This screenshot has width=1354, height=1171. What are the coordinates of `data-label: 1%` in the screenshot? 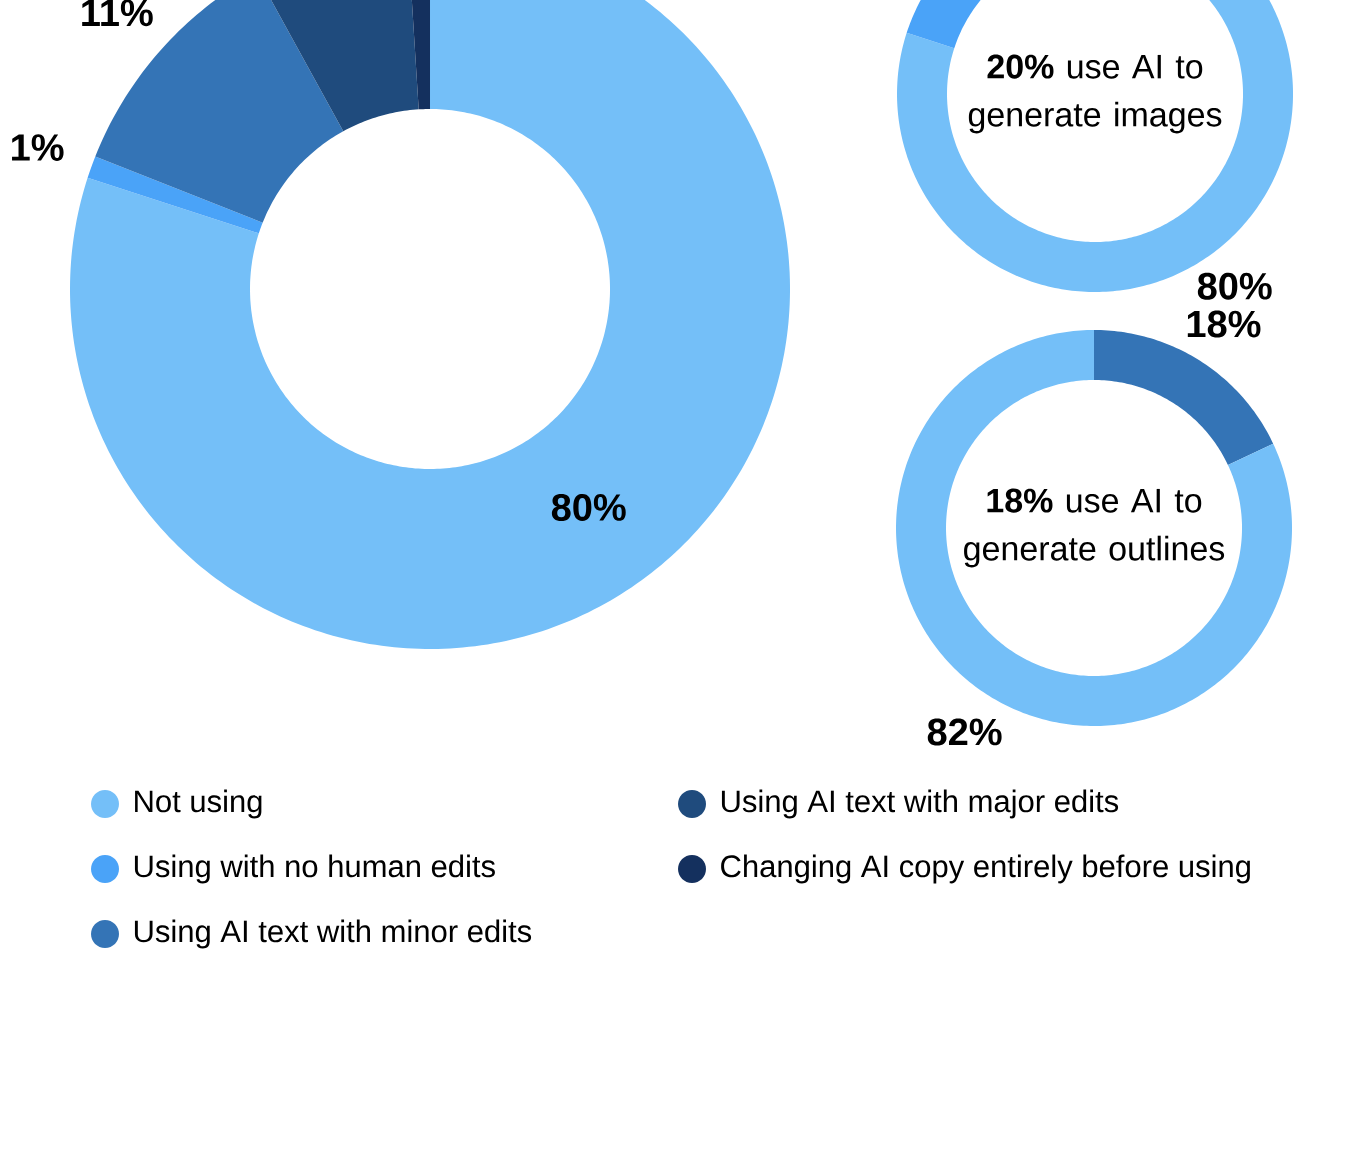 It's located at (38, 147).